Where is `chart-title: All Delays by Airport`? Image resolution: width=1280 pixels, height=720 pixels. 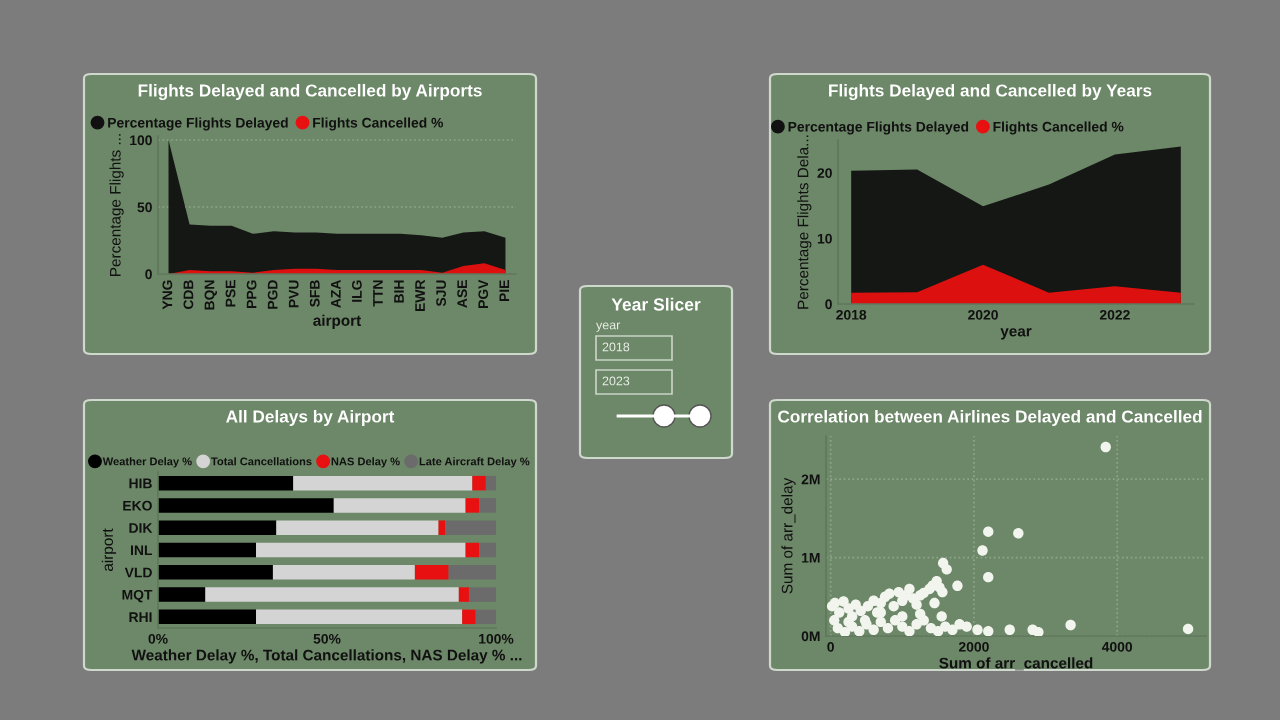
chart-title: All Delays by Airport is located at coordinates (310, 418).